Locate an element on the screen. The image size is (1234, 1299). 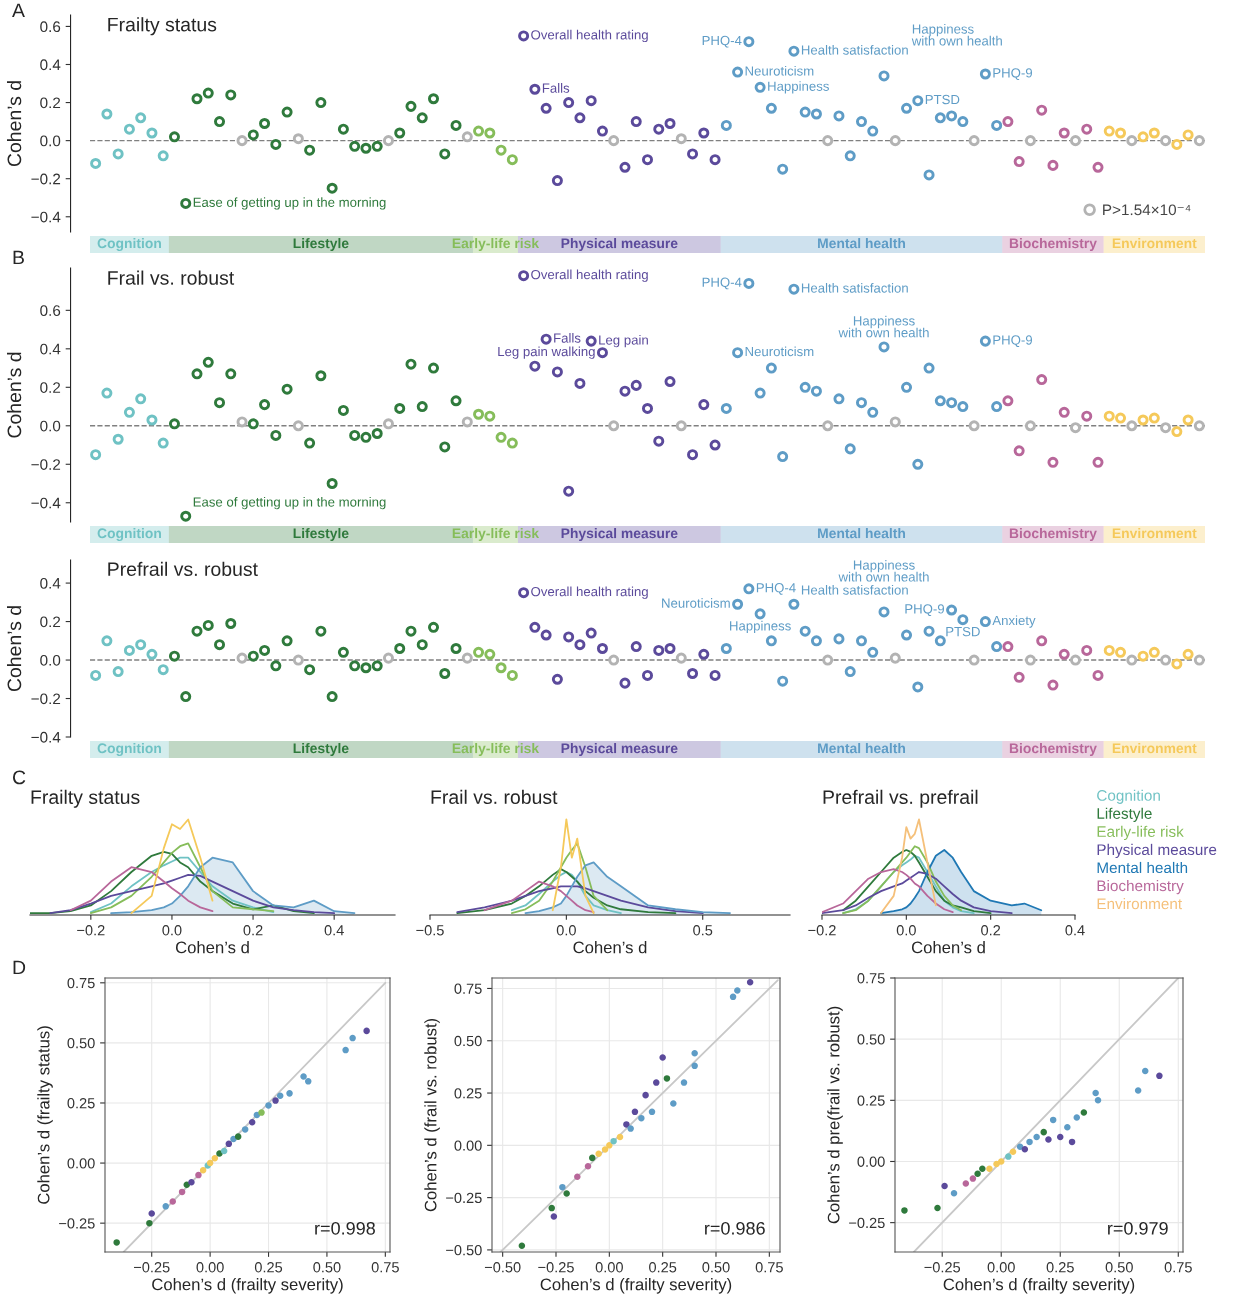
y-tick-label: 0.50 is located at coordinates (468, 1041).